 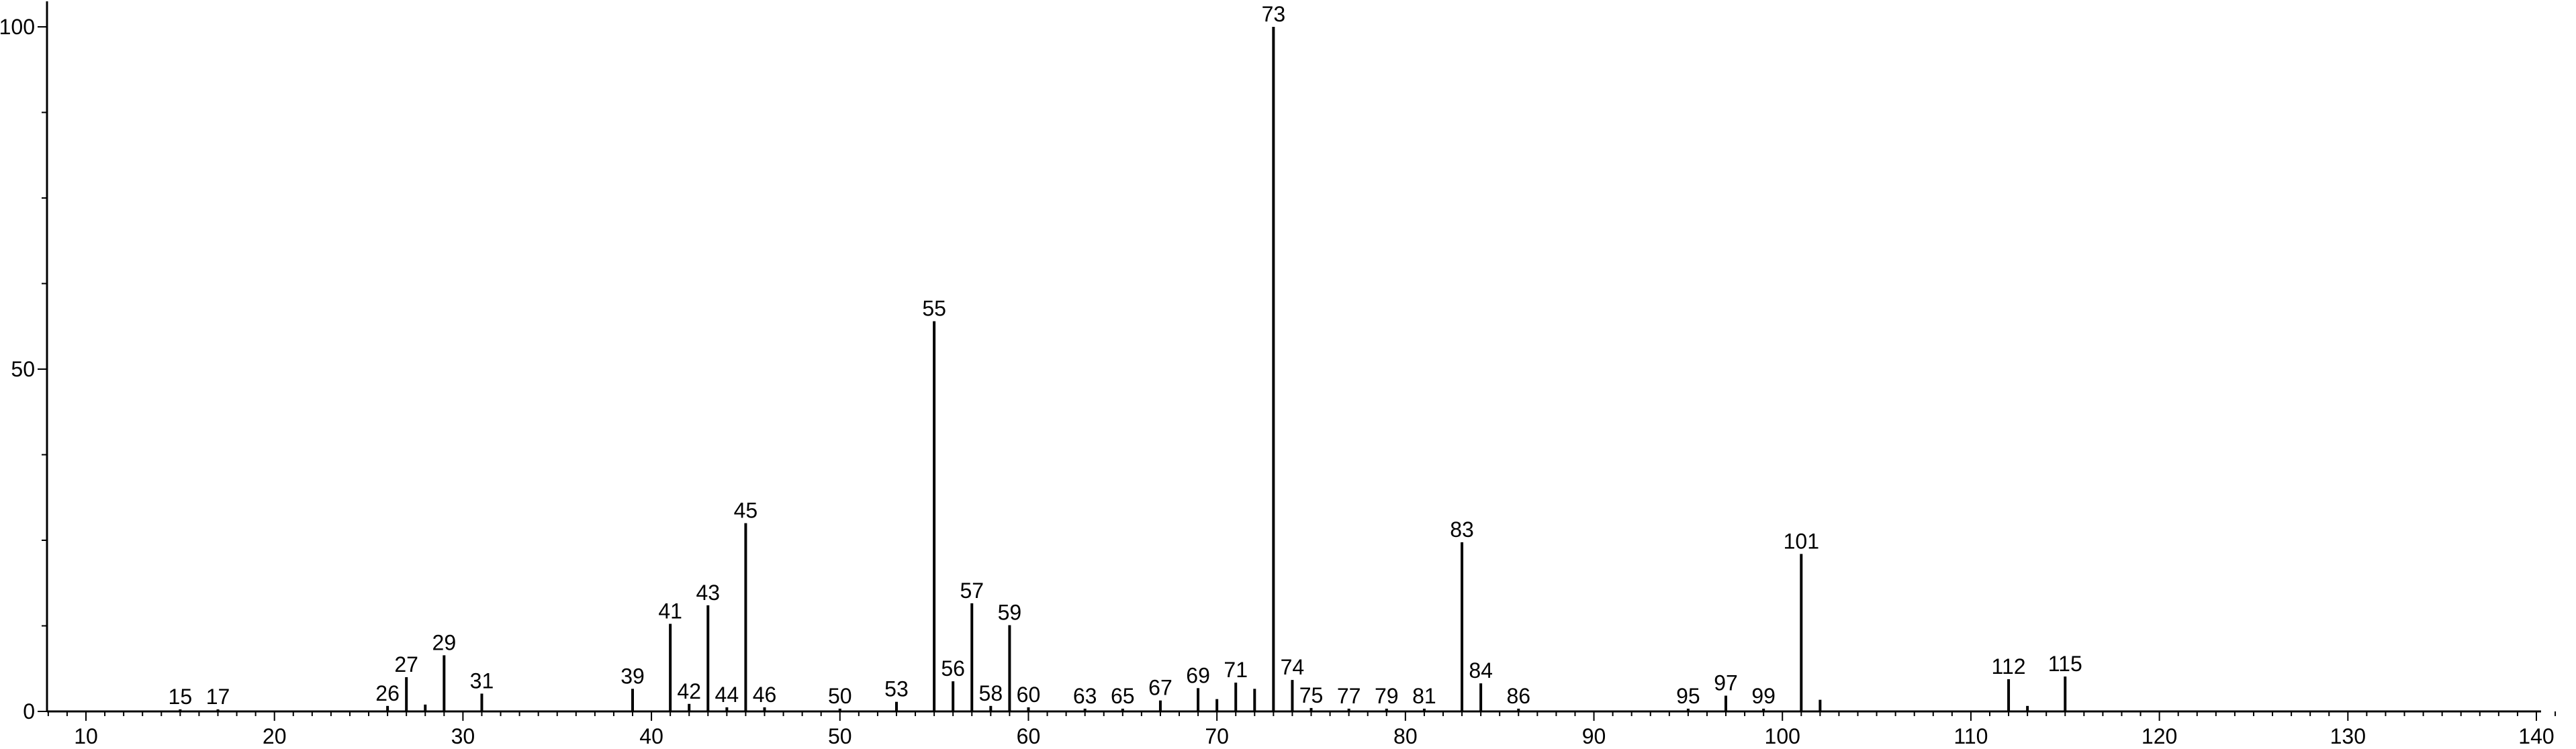 What do you see at coordinates (1594, 736) in the screenshot?
I see `x-tick-label: 90` at bounding box center [1594, 736].